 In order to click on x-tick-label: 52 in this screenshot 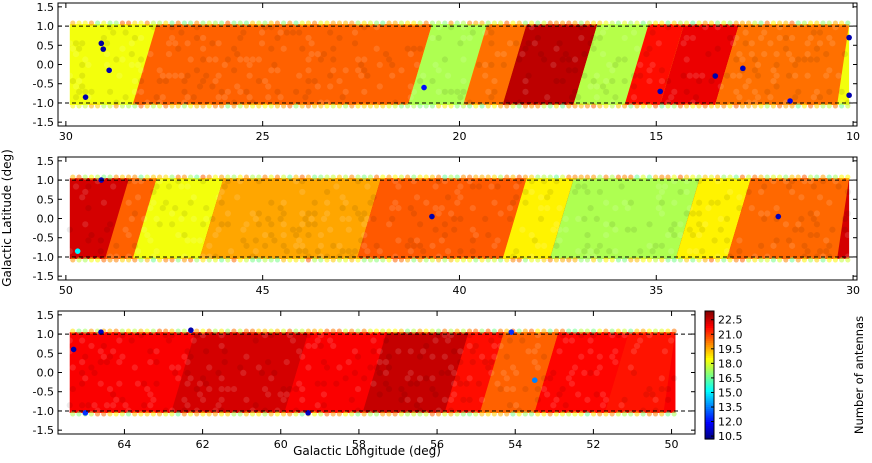, I will do `click(593, 444)`.